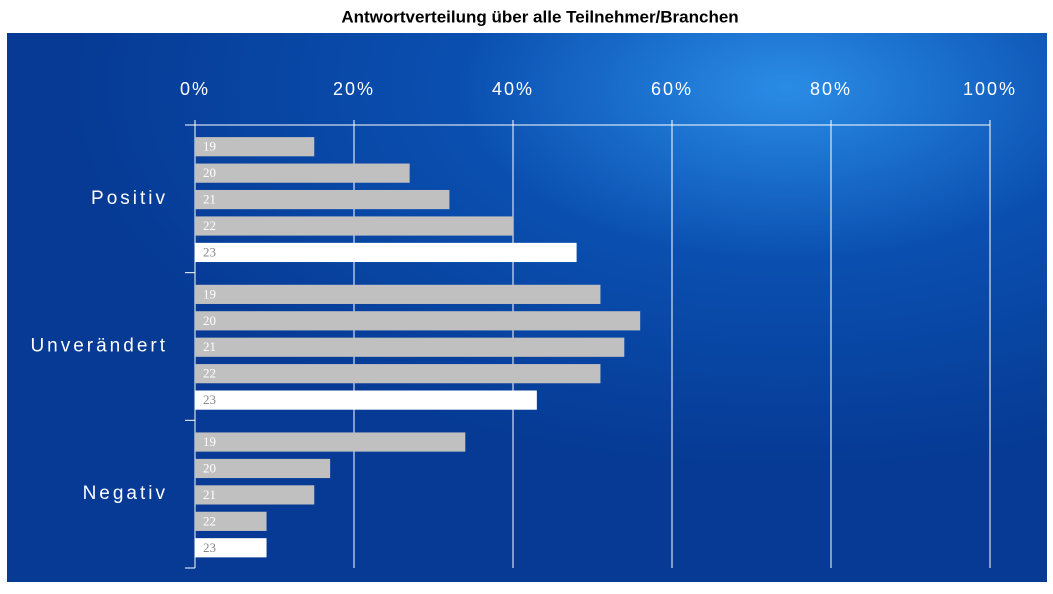  What do you see at coordinates (125, 493) in the screenshot?
I see `y-tick-label: Negativ` at bounding box center [125, 493].